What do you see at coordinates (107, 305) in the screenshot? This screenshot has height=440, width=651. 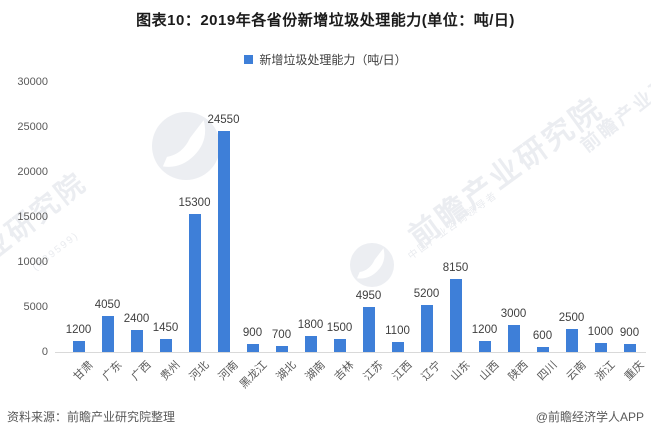 I see `bar-value-label: 4050` at bounding box center [107, 305].